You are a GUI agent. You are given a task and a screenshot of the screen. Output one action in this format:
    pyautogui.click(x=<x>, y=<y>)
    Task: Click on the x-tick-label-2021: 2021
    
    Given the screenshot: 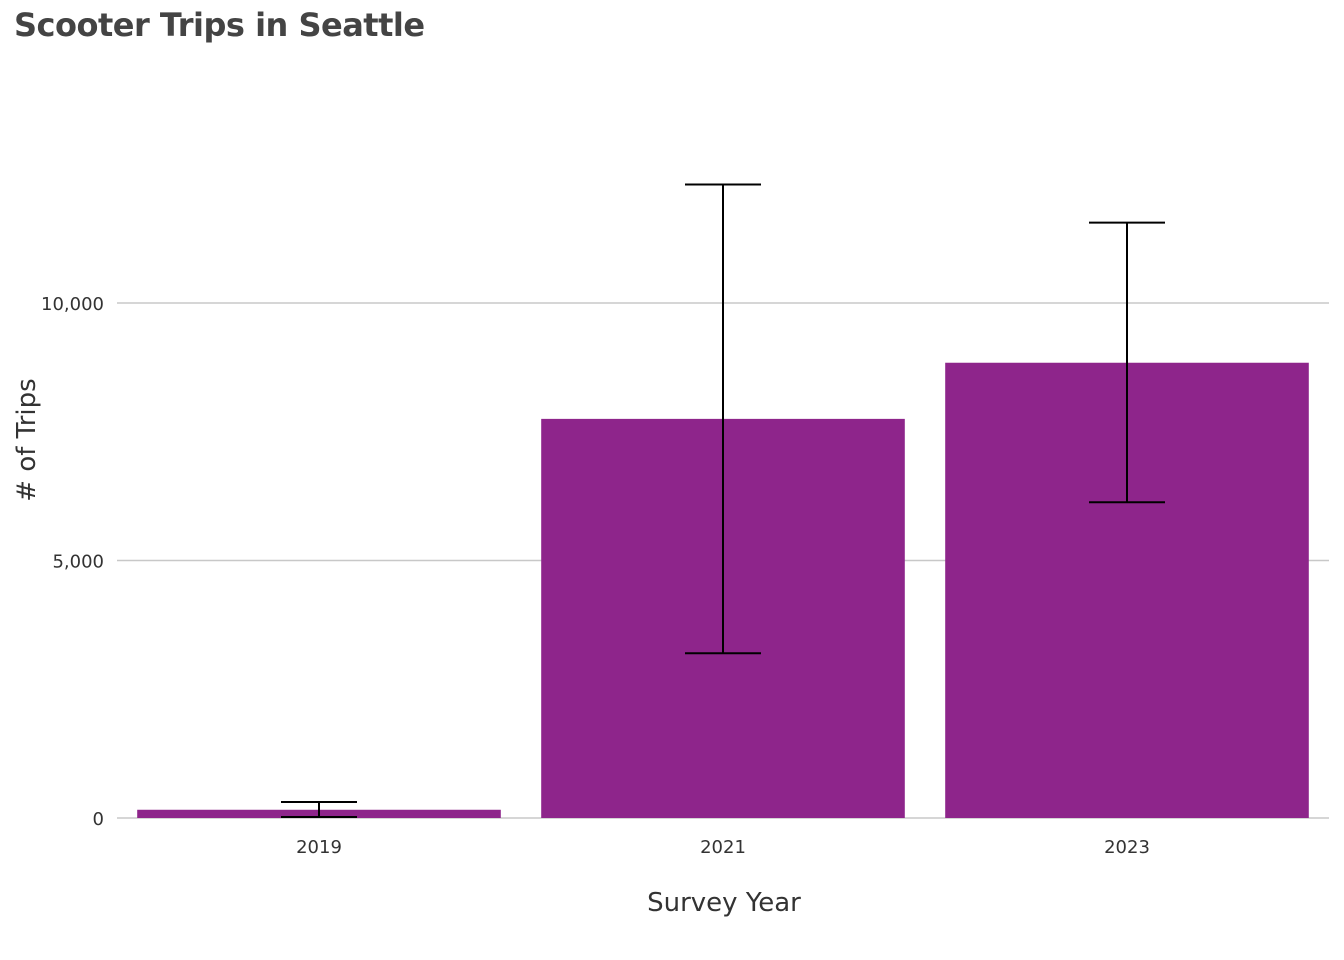 What is the action you would take?
    pyautogui.click(x=723, y=847)
    